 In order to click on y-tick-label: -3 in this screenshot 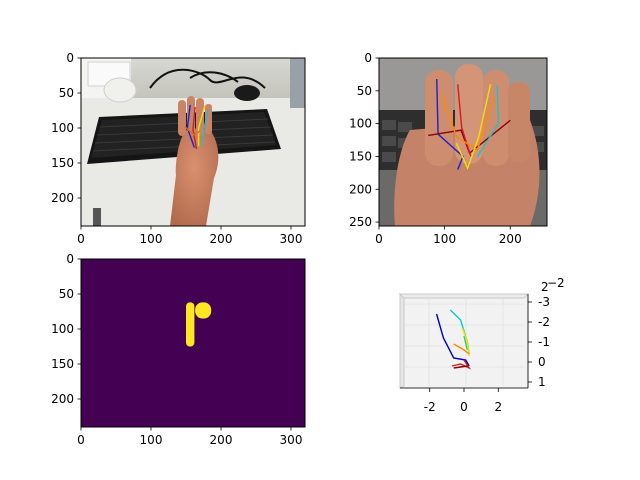, I will do `click(544, 302)`.